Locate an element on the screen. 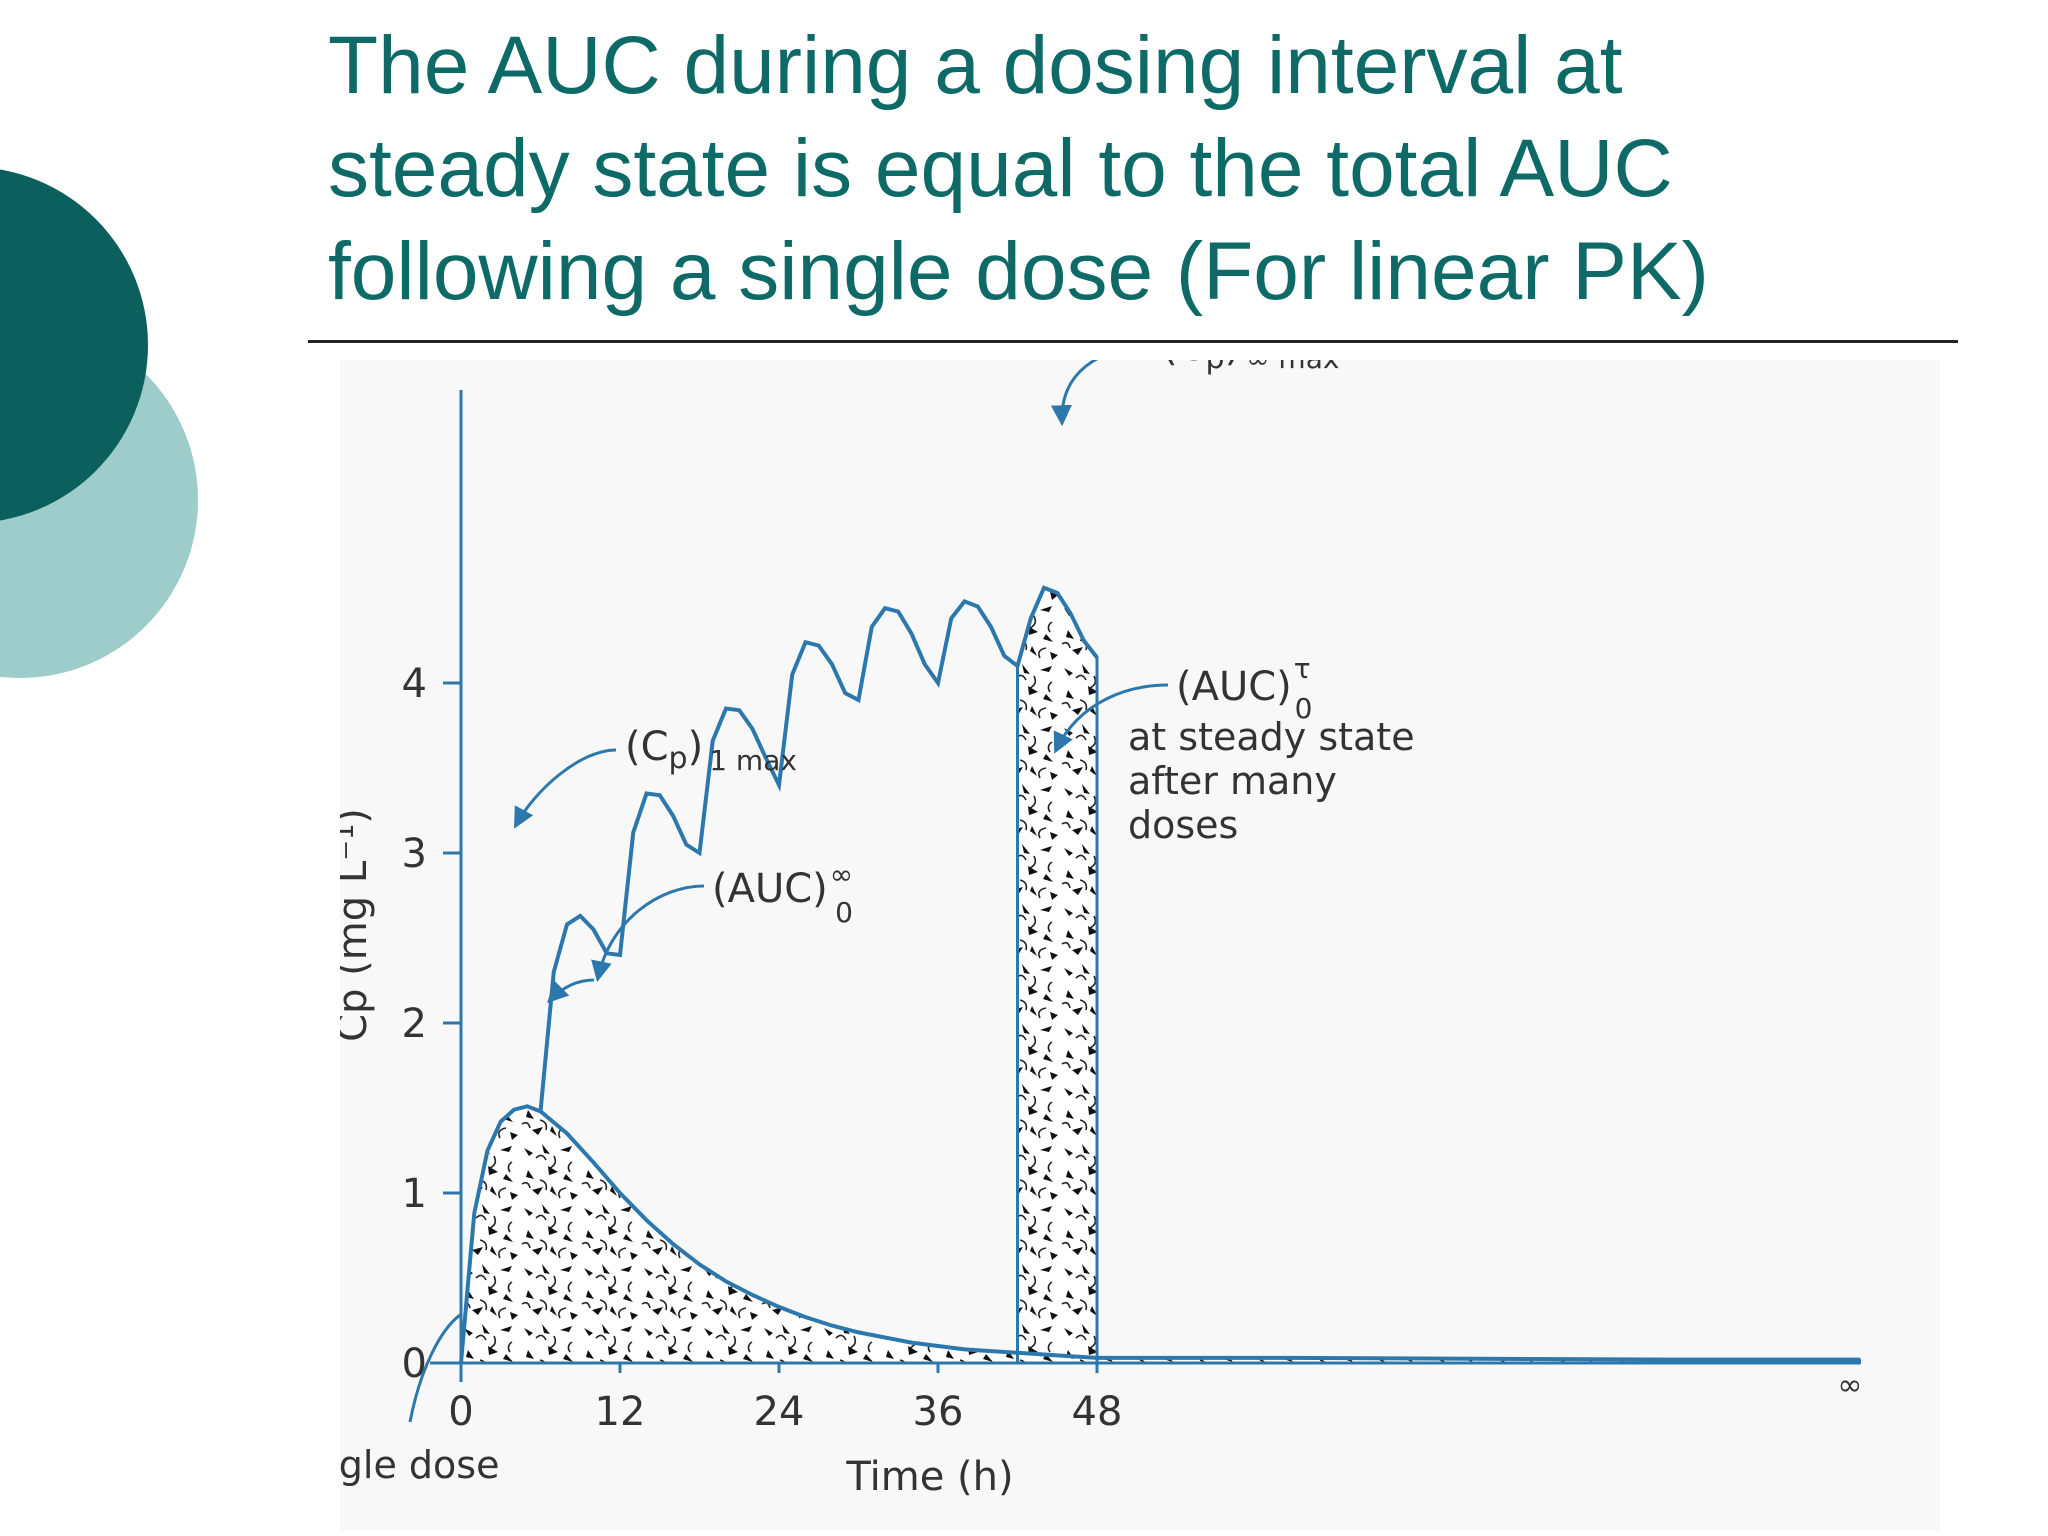  annotation-cp-inf-max: (Cp)∞ max is located at coordinates (1194, 375).